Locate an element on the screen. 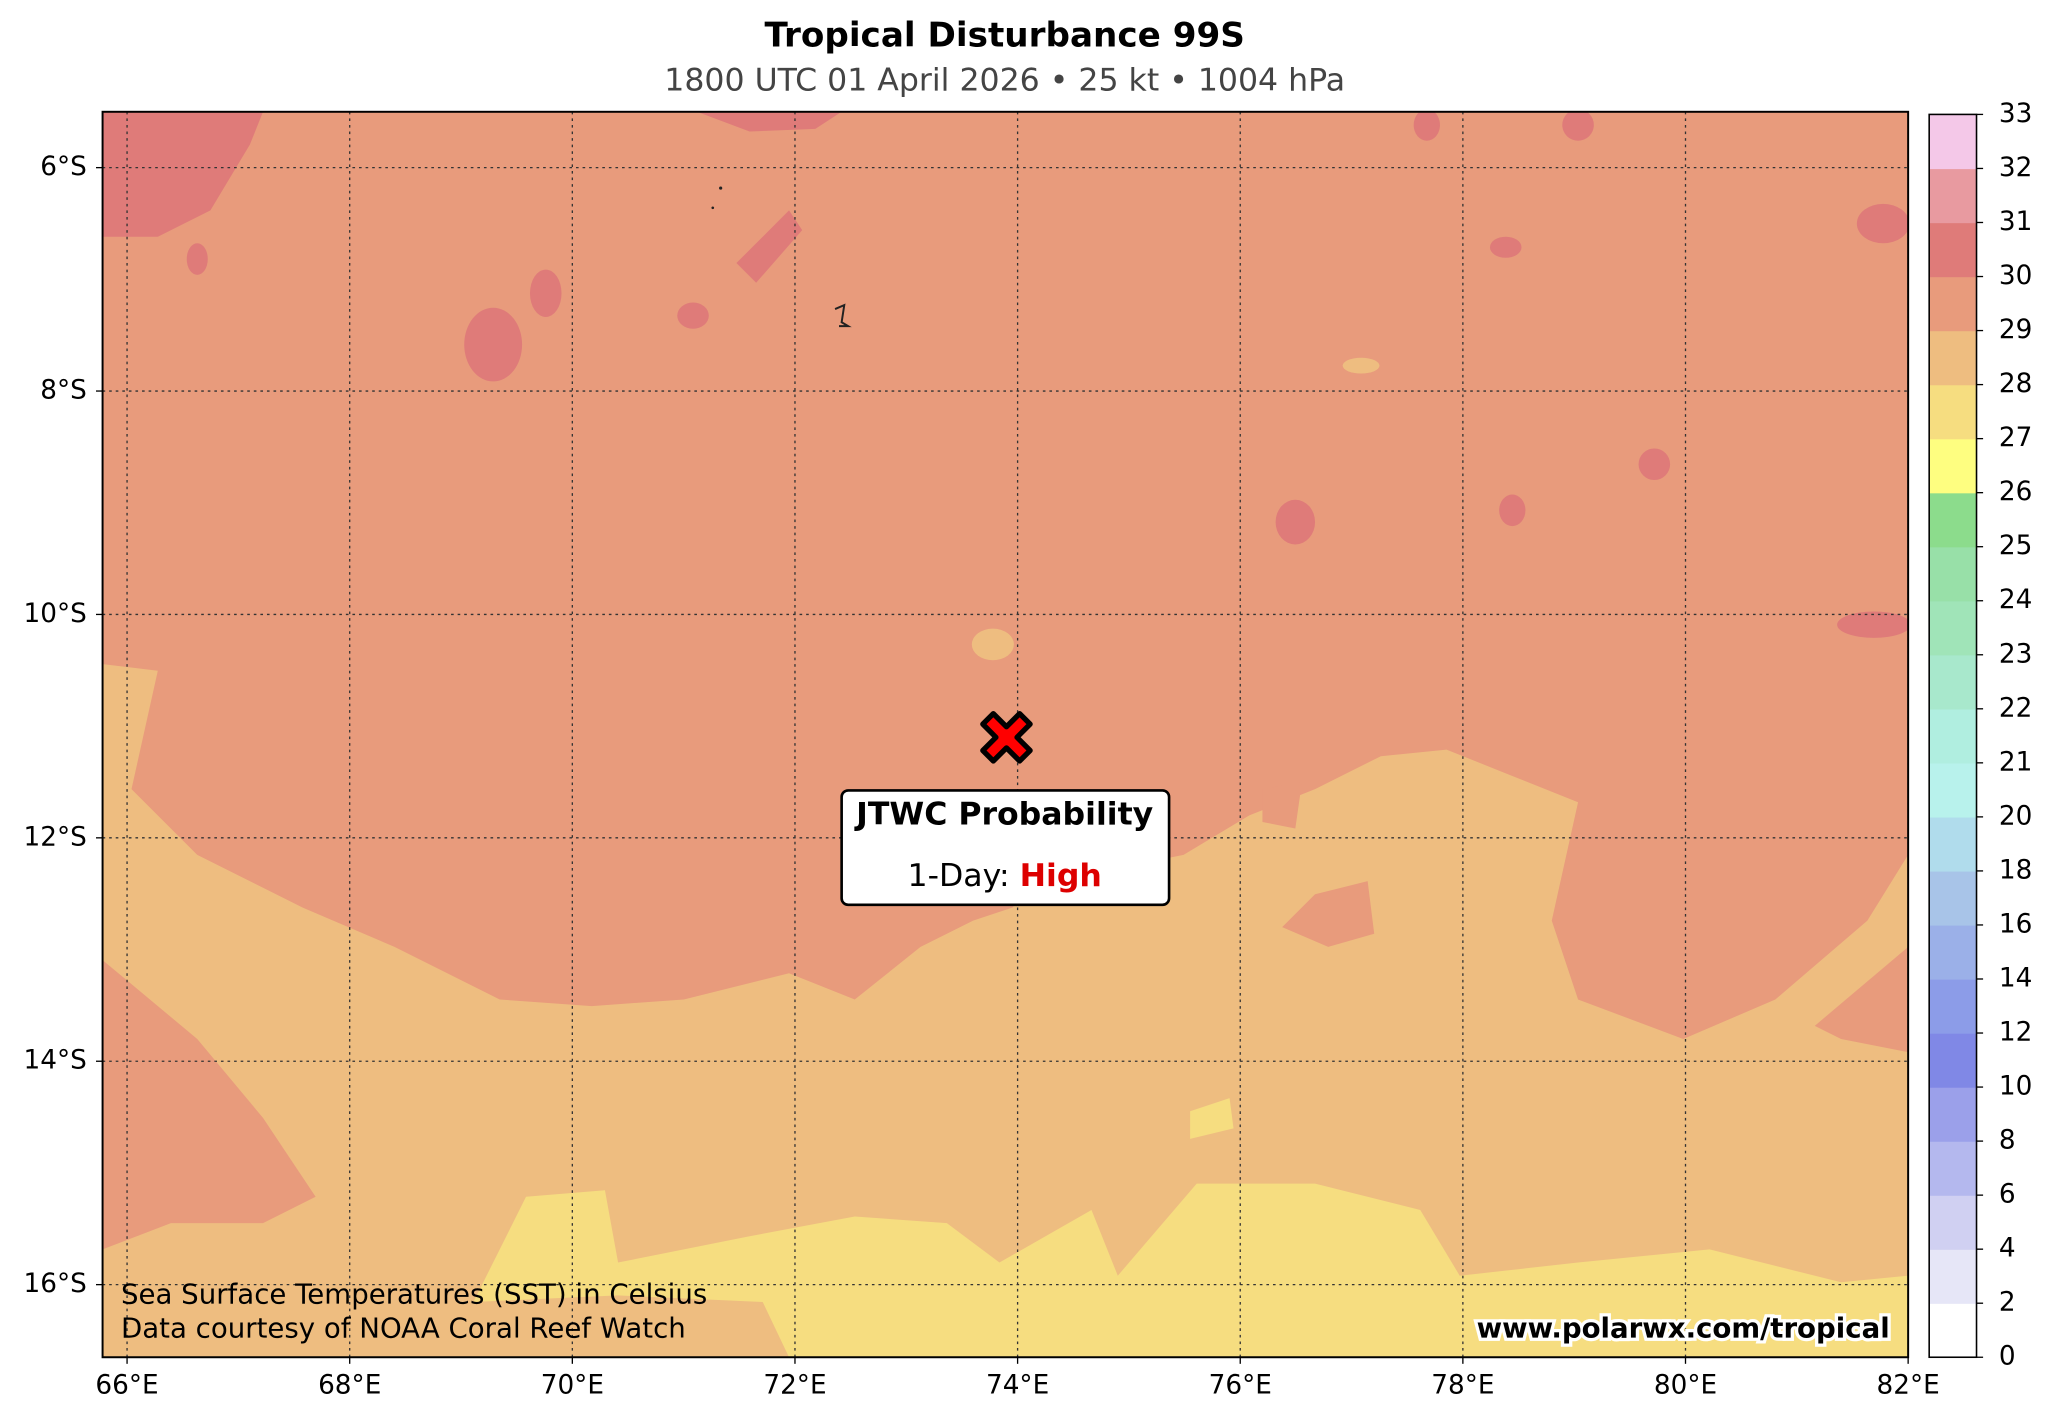 This screenshot has height=1423, width=2062. x-tick-label: 74°E is located at coordinates (1017, 1386).